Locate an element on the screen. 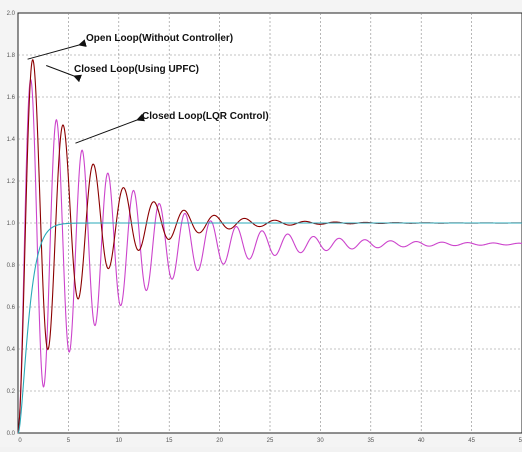 The image size is (522, 452). y-tick-label: 1.6 is located at coordinates (11, 98).